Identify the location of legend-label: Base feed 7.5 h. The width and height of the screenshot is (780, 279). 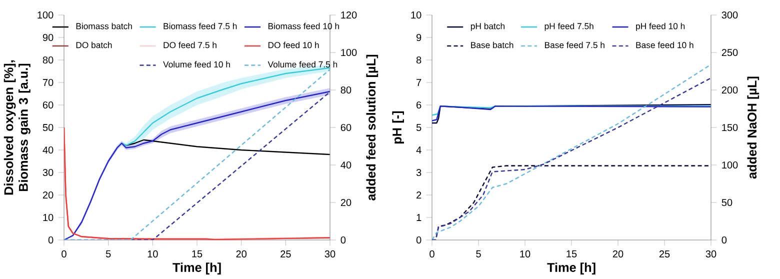
(574, 45).